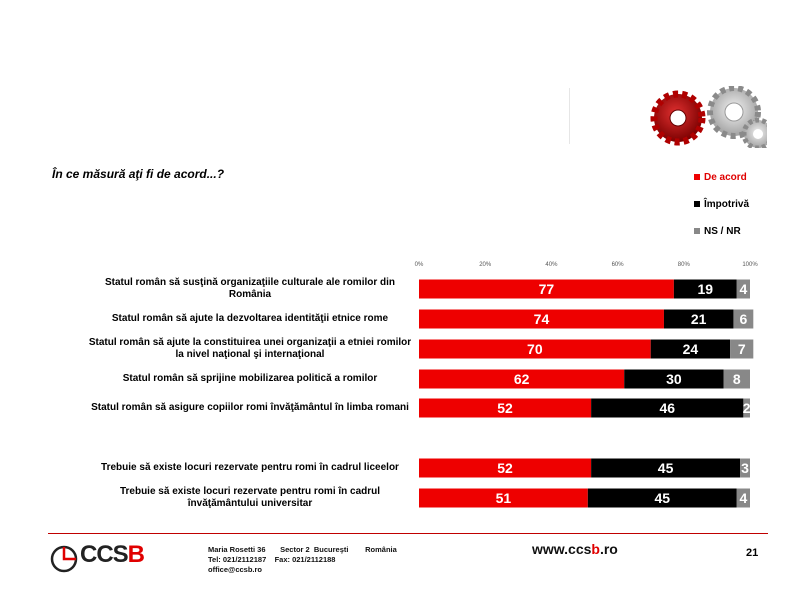 The width and height of the screenshot is (800, 600). Describe the element at coordinates (618, 265) in the screenshot. I see `x-tick-label: 60%` at that location.